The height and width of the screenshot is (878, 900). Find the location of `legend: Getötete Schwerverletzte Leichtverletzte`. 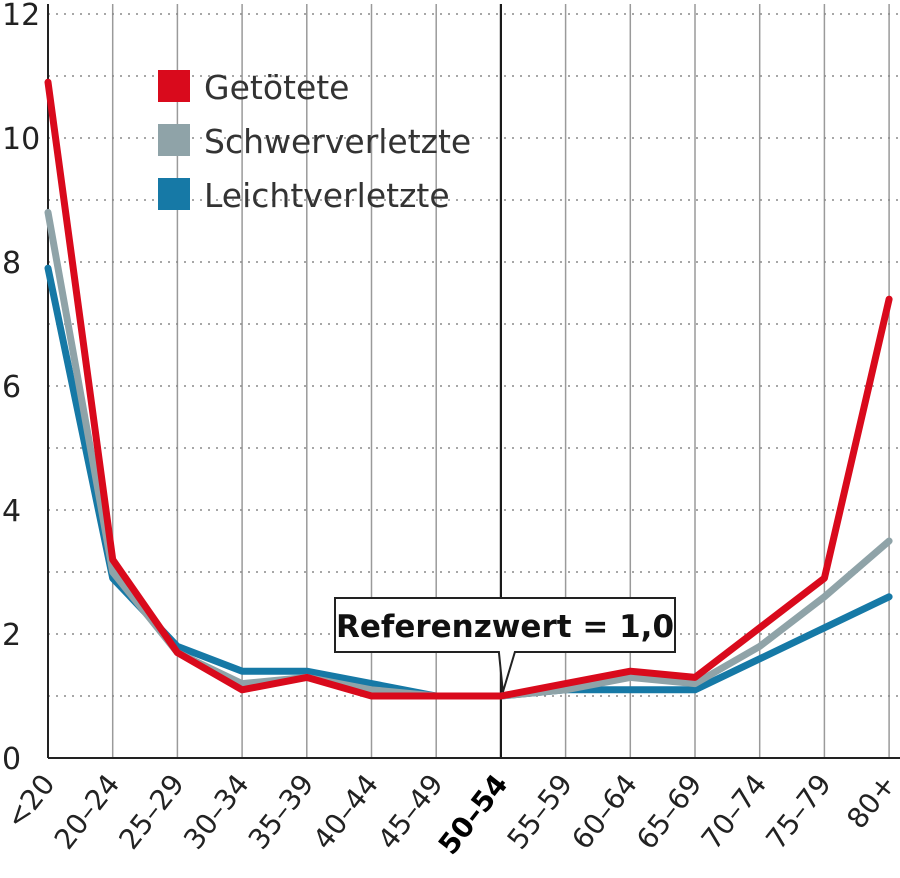

legend: Getötete Schwerverletzte Leichtverletzte is located at coordinates (314, 141).